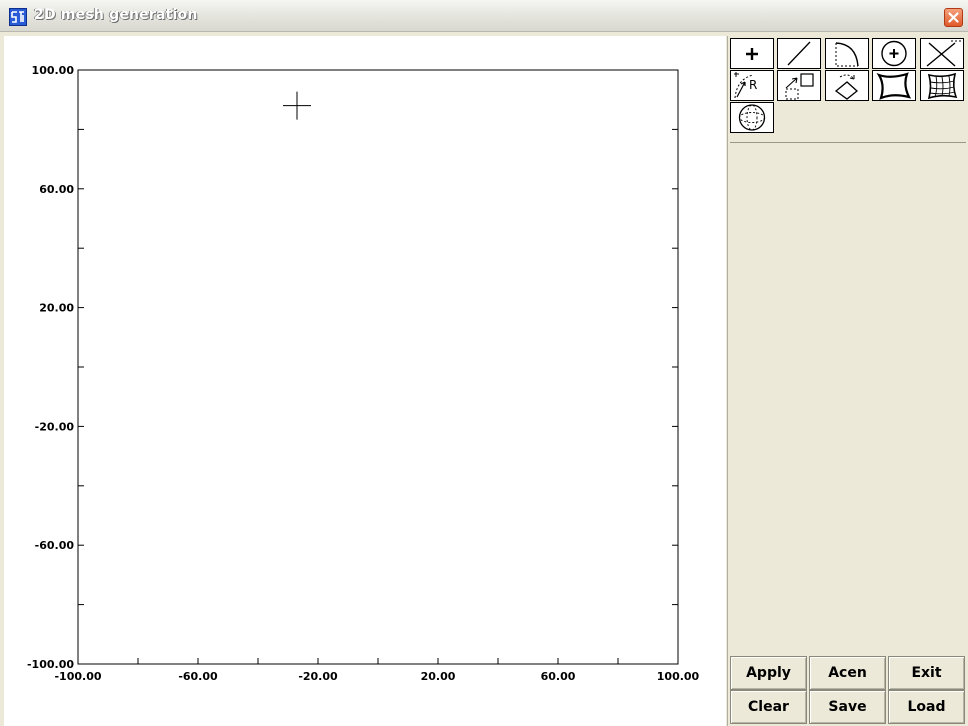 The height and width of the screenshot is (726, 968). I want to click on arc-tool-icon, so click(847, 54).